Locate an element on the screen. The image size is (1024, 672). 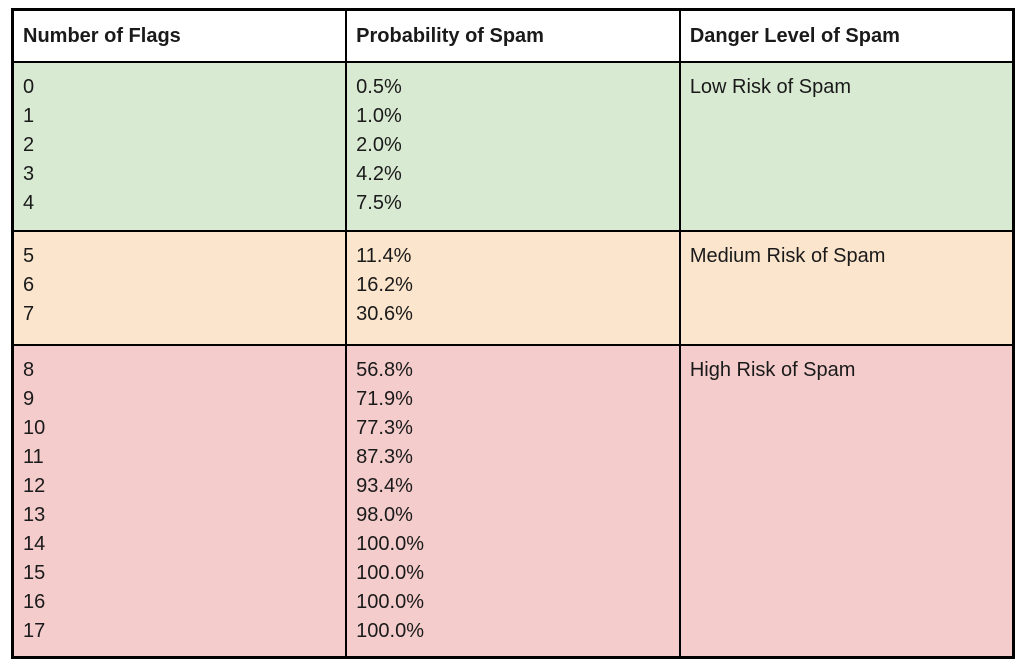
column-header-number-of-flags: Number of Flags is located at coordinates (179, 35).